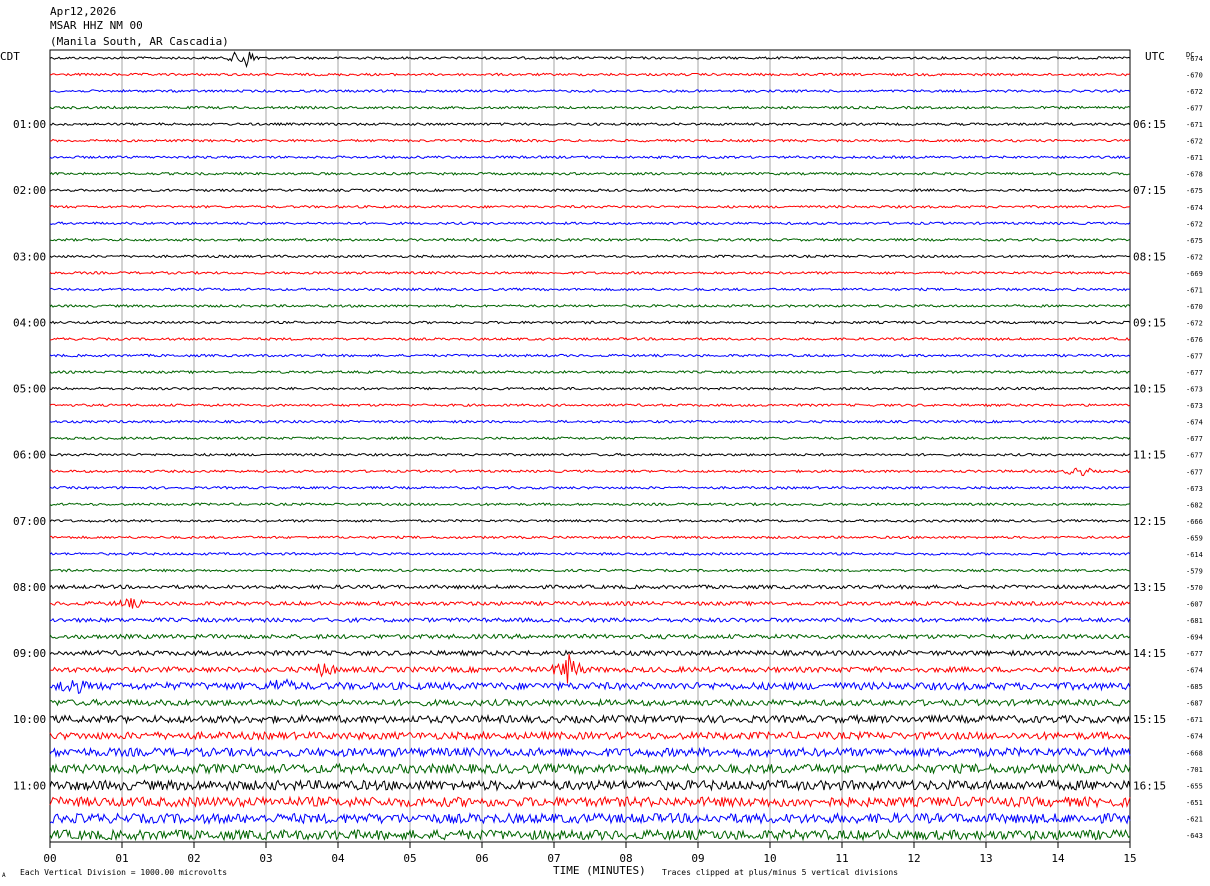 The image size is (1210, 886). I want to click on right-time-label: 16:15, so click(1149, 785).